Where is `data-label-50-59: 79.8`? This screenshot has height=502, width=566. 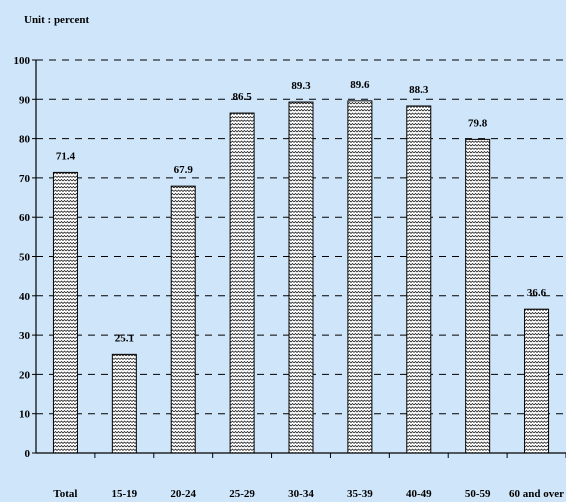 data-label-50-59: 79.8 is located at coordinates (478, 123).